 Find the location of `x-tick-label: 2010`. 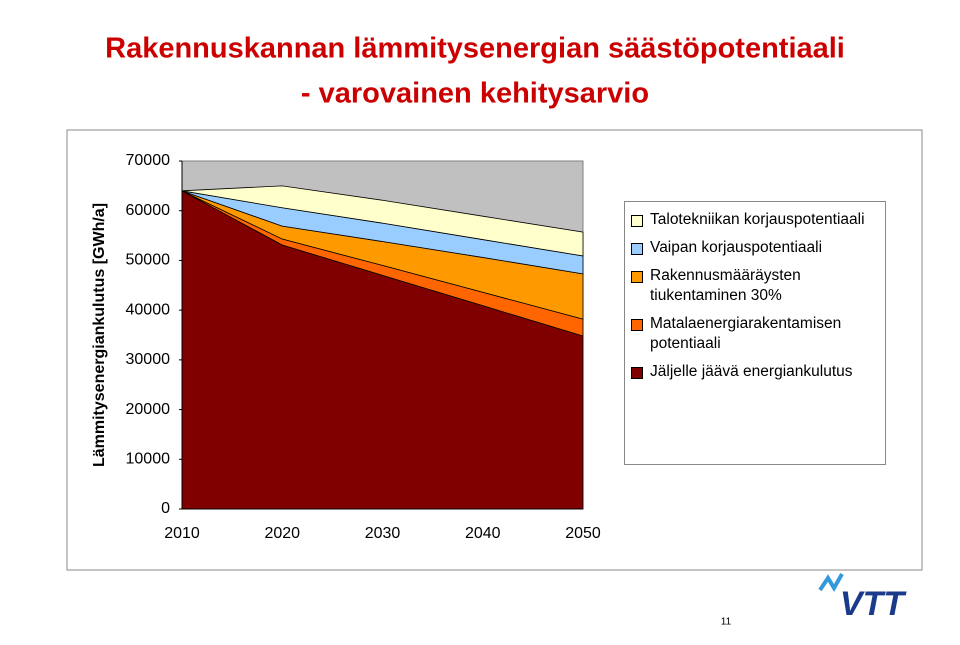

x-tick-label: 2010 is located at coordinates (182, 533).